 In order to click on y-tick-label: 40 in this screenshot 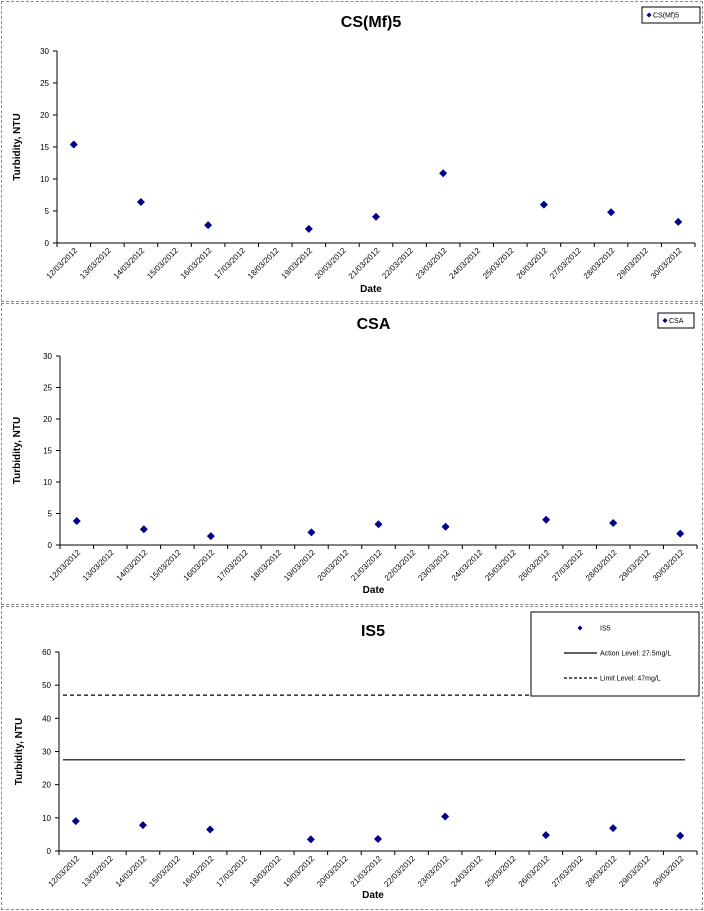, I will do `click(46, 718)`.